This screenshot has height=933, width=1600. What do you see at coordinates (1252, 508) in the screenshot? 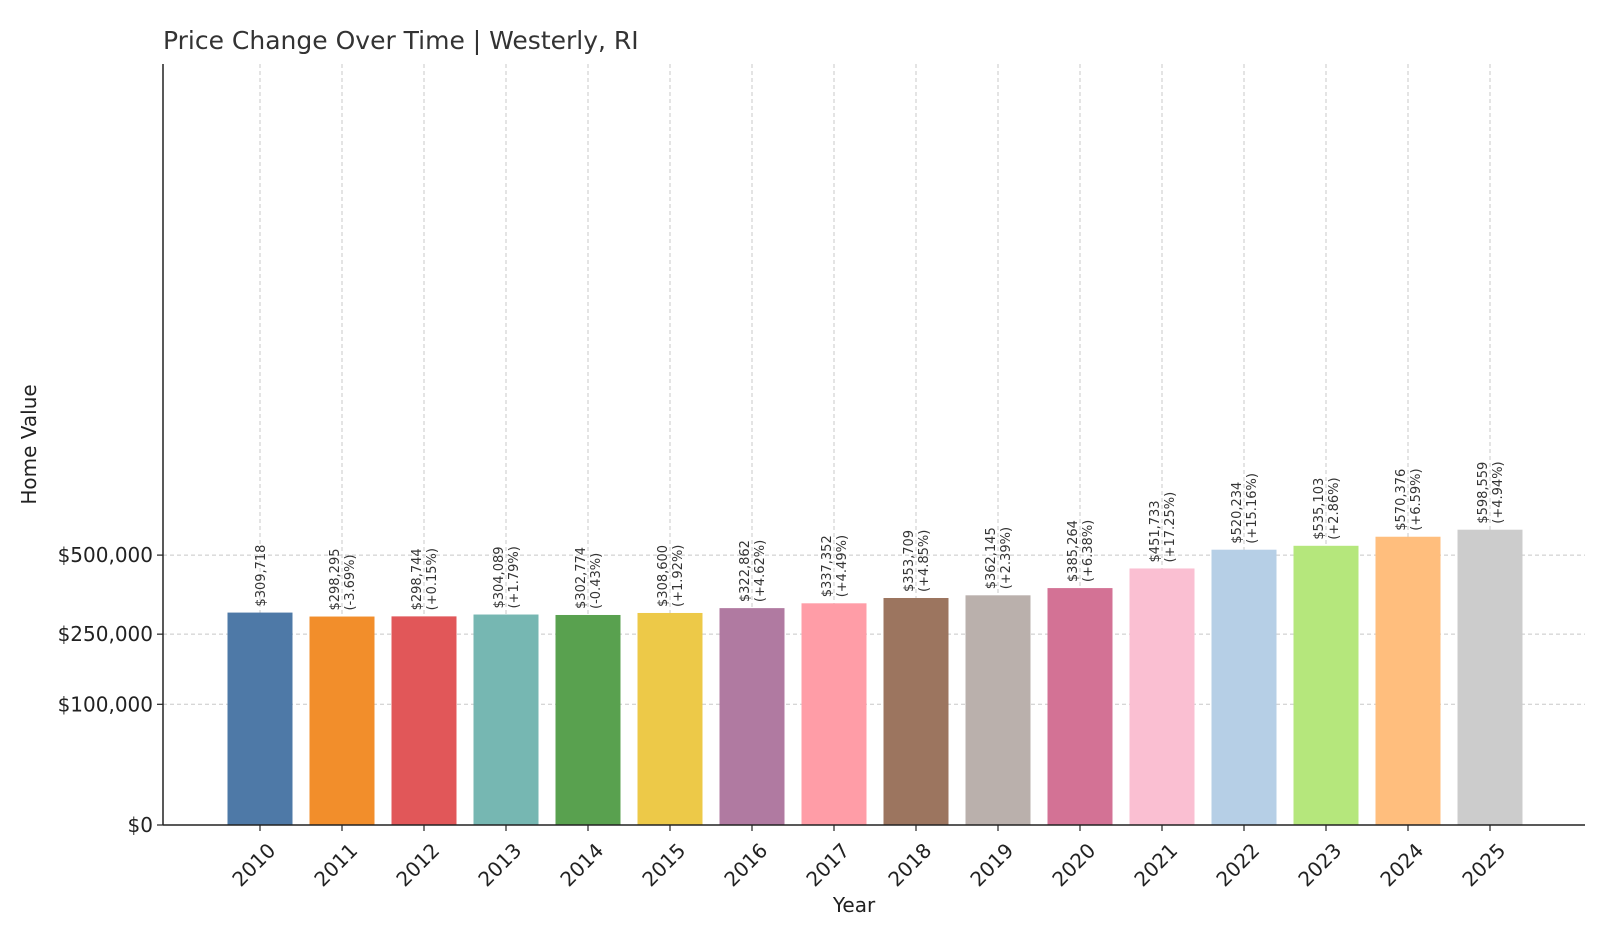
I see `change-label: (+15.16%)` at bounding box center [1252, 508].